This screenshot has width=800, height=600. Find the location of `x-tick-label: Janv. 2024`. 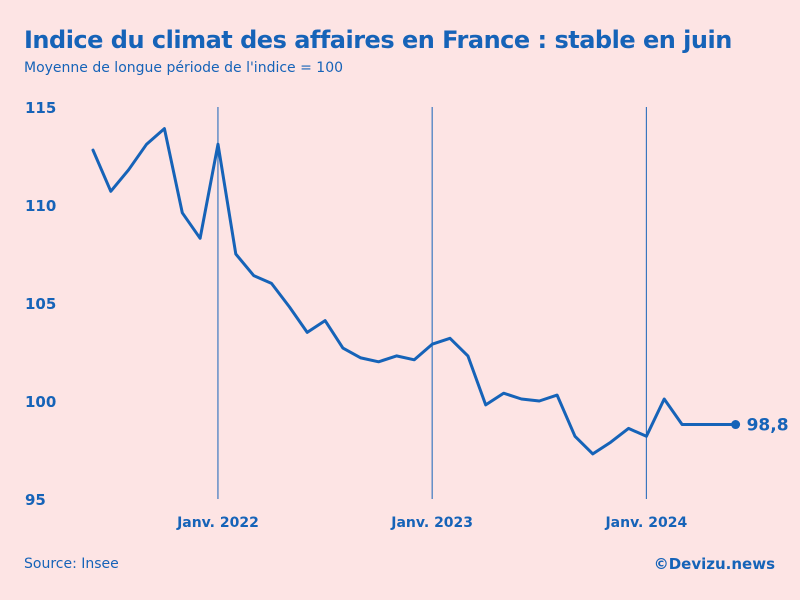

x-tick-label: Janv. 2024 is located at coordinates (645, 523).